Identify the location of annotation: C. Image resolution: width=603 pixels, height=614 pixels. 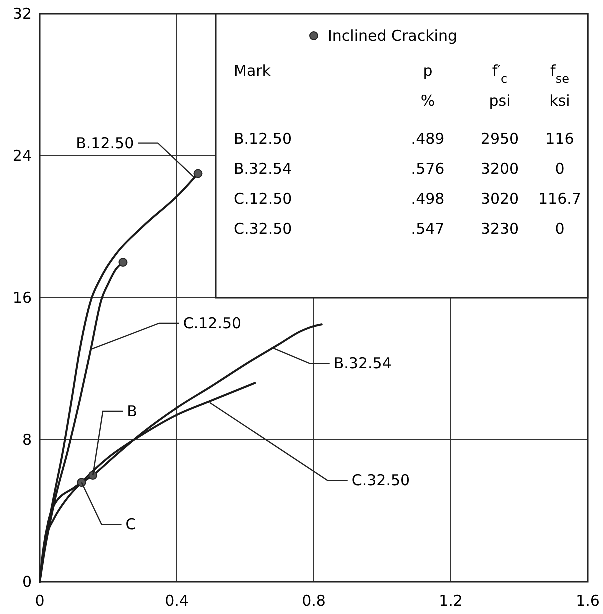
(131, 525).